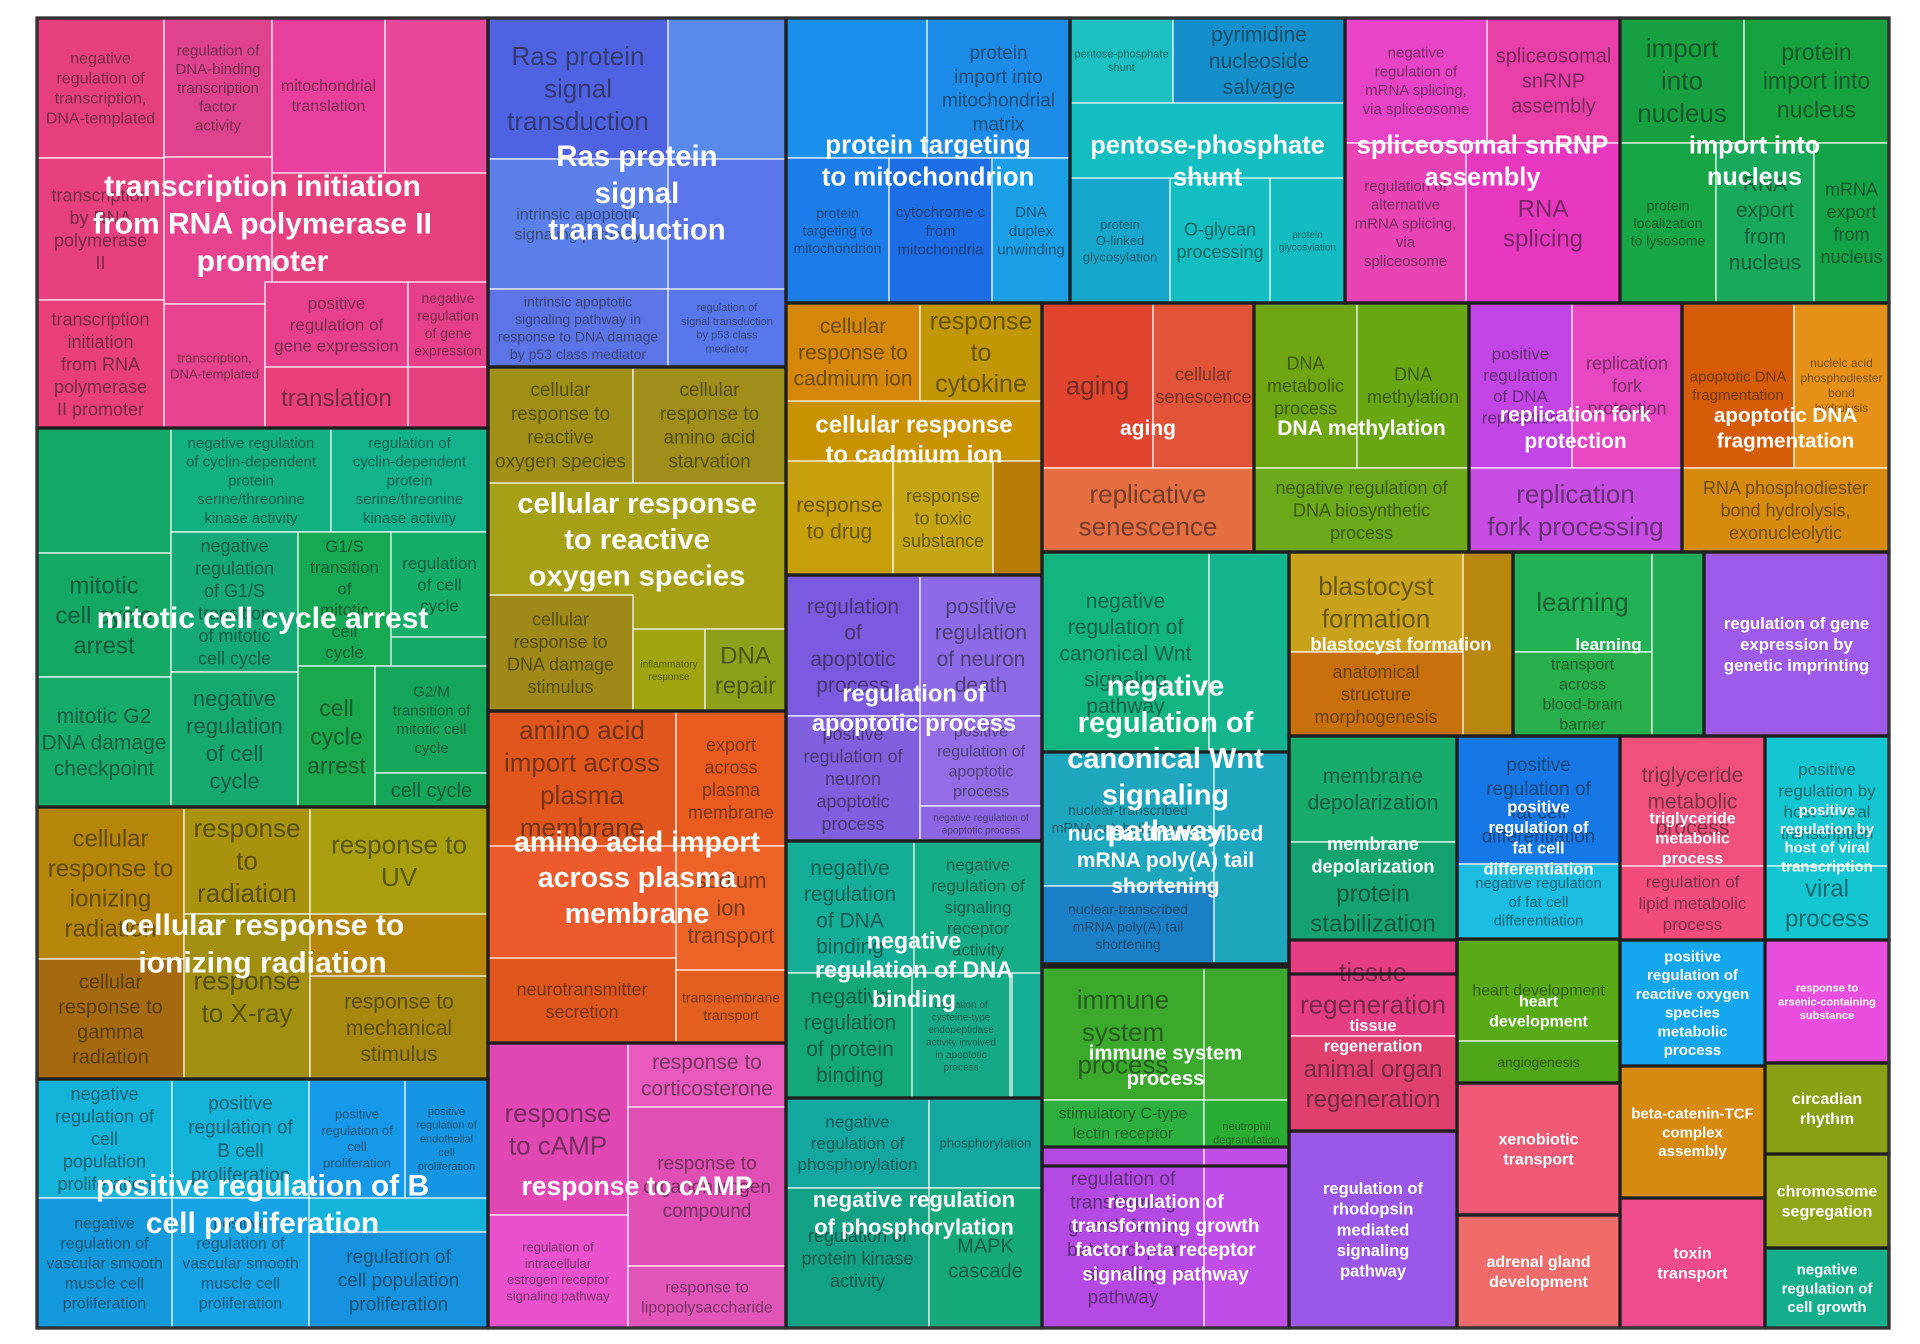 This screenshot has width=1920, height=1344. I want to click on group-label: Ras protein signal transduction, so click(636, 193).